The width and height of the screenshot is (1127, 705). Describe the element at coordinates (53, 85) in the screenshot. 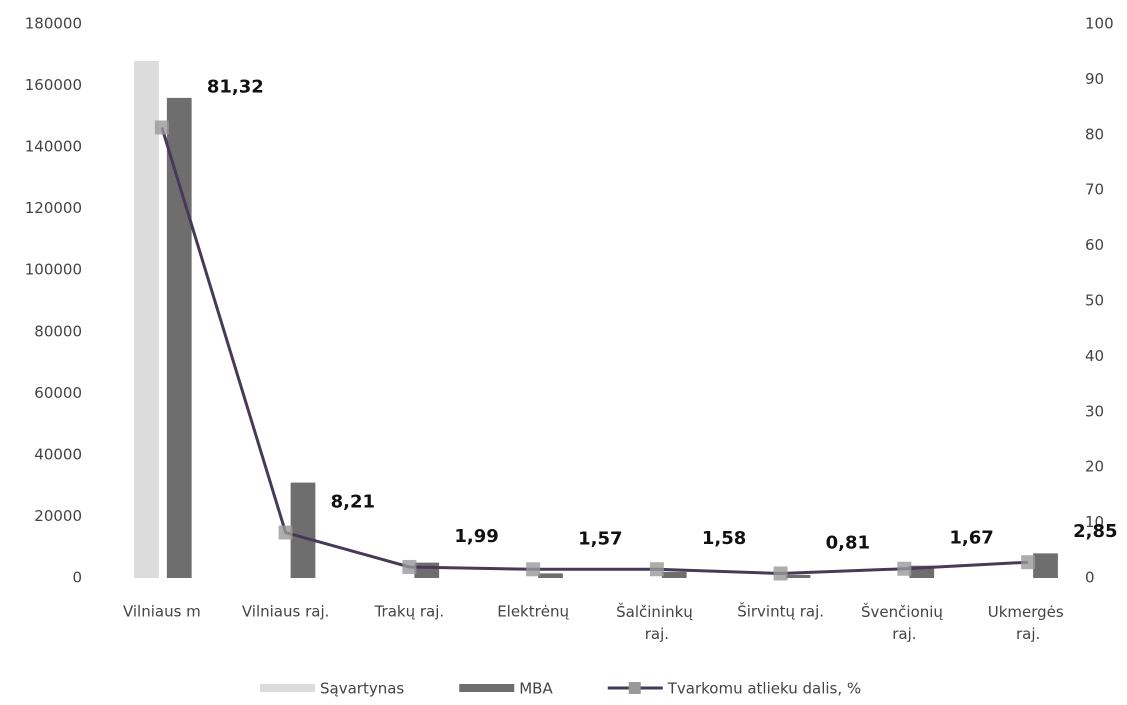

I see `y-tick-label: 160000` at that location.